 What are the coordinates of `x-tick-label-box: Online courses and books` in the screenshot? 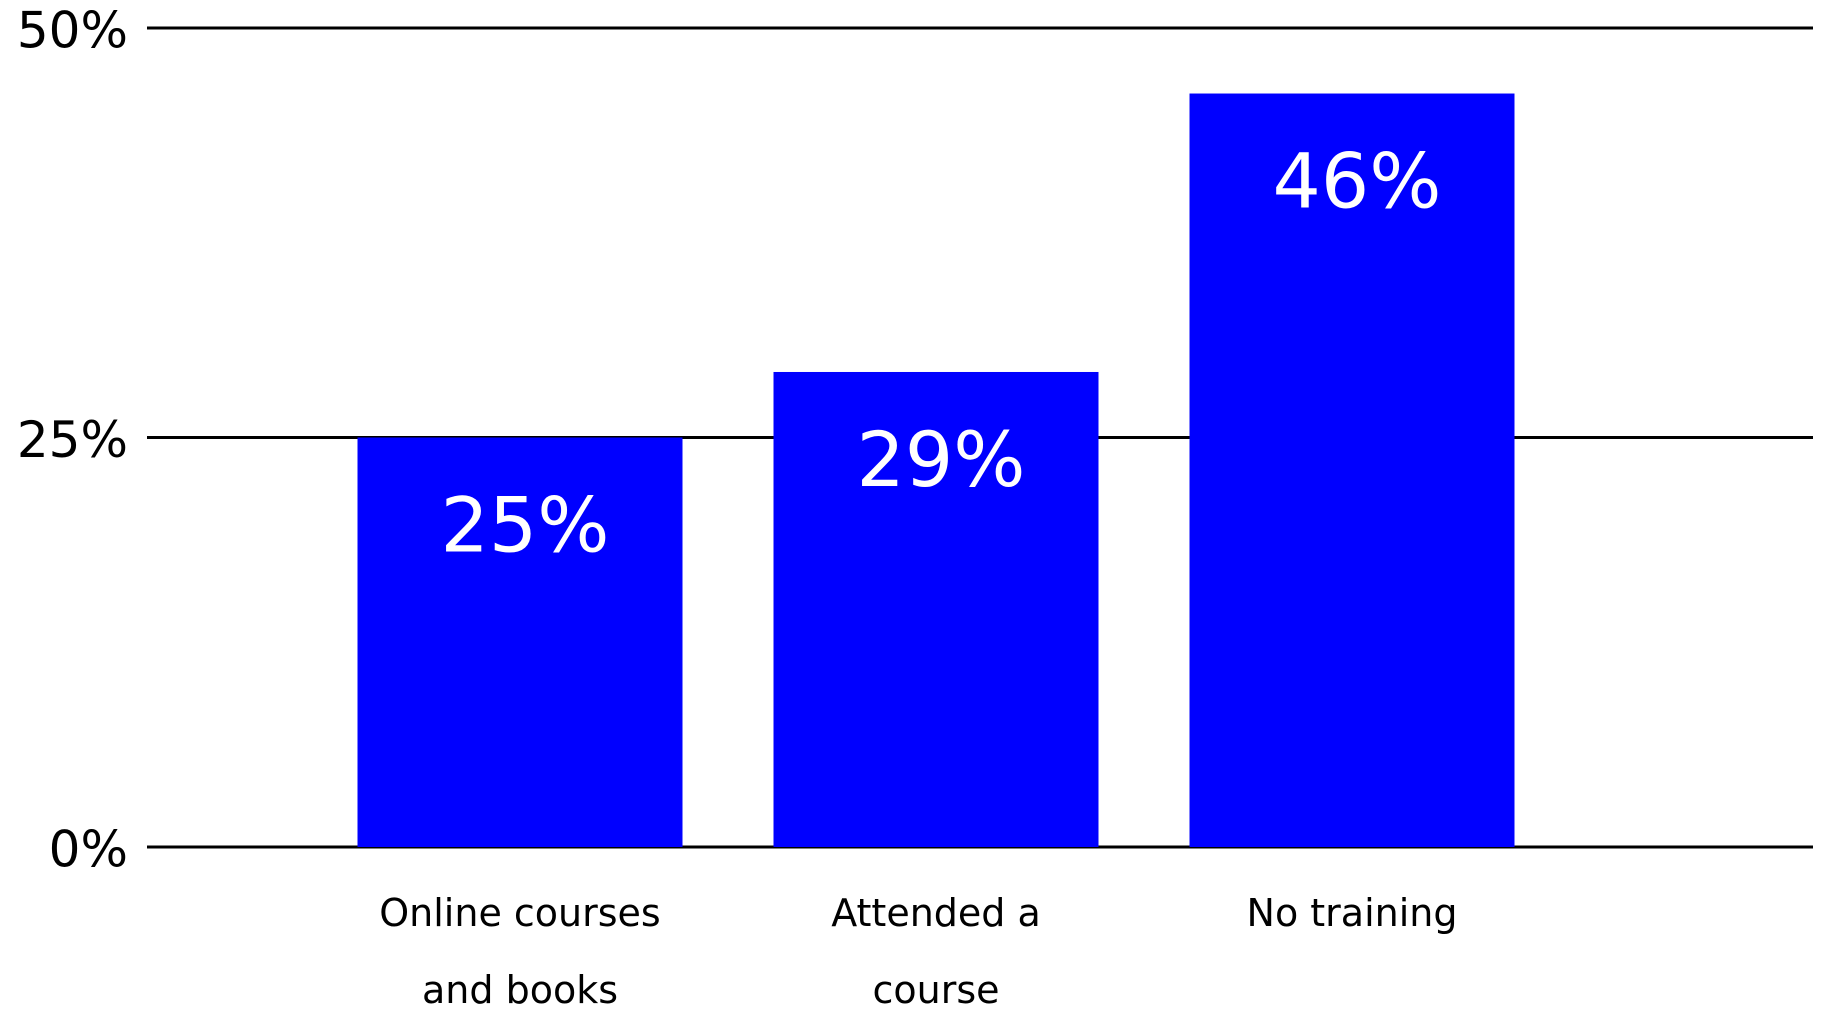 It's located at (520, 950).